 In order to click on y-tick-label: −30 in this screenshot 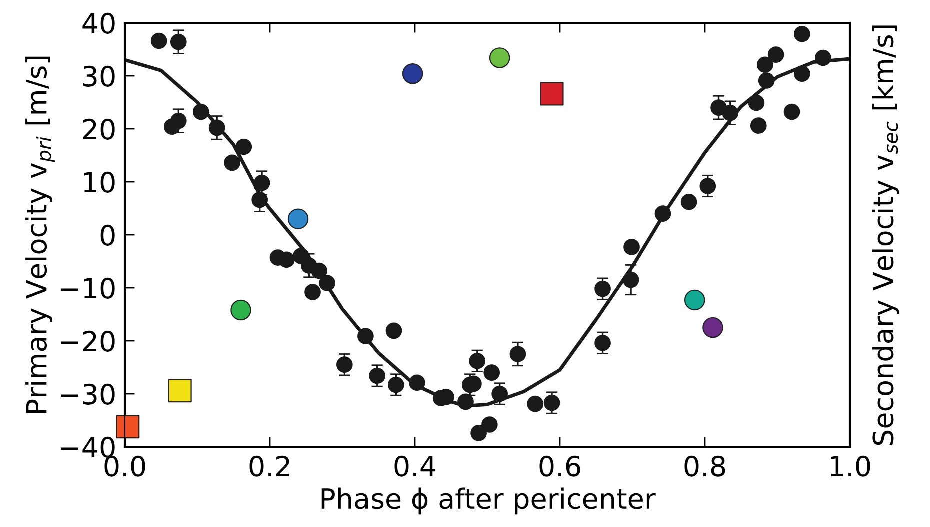, I will do `click(87, 394)`.